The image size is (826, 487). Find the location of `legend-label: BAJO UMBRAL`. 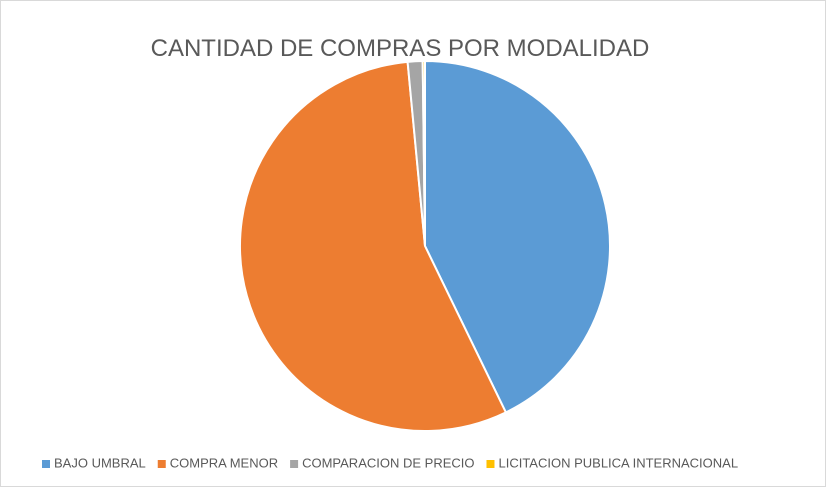

legend-label: BAJO UMBRAL is located at coordinates (100, 462).